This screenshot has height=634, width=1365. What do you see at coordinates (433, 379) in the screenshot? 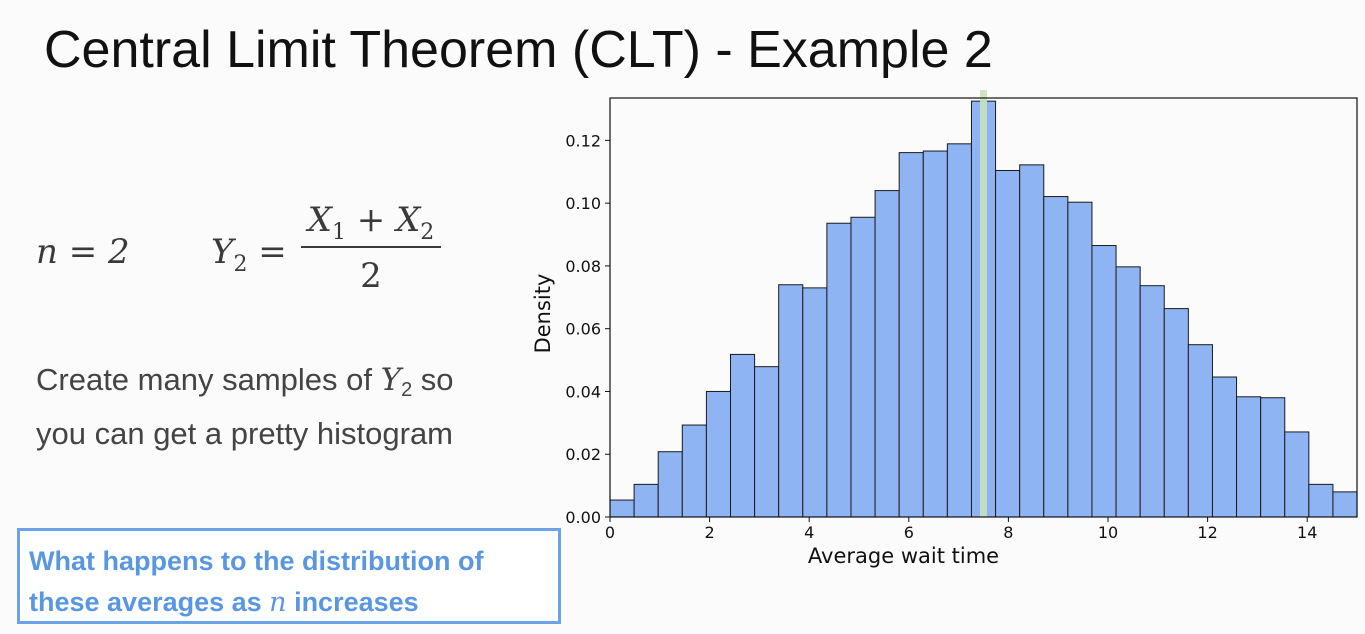
I see `description-line1-suffix: so` at bounding box center [433, 379].